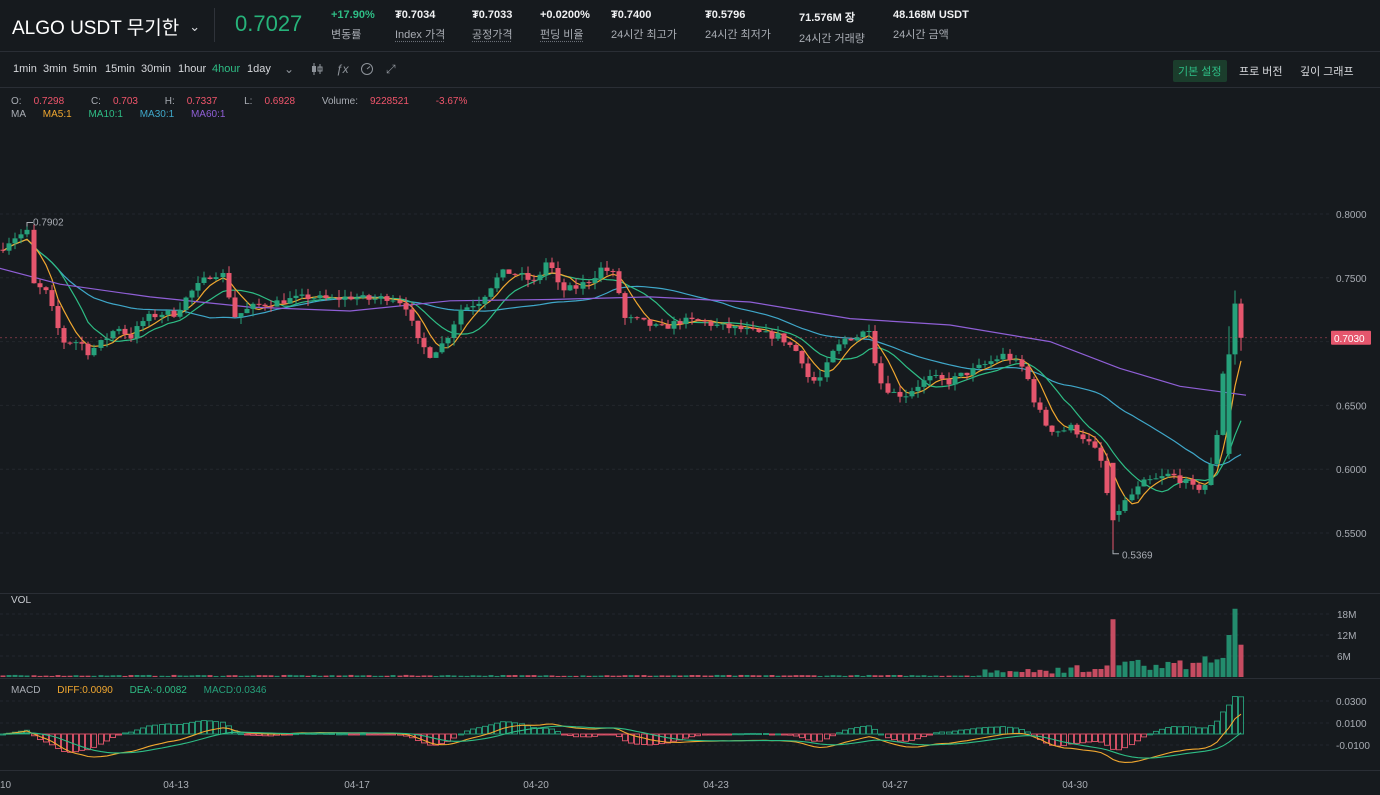  Describe the element at coordinates (317, 70) in the screenshot. I see `candlestick-icon` at that location.